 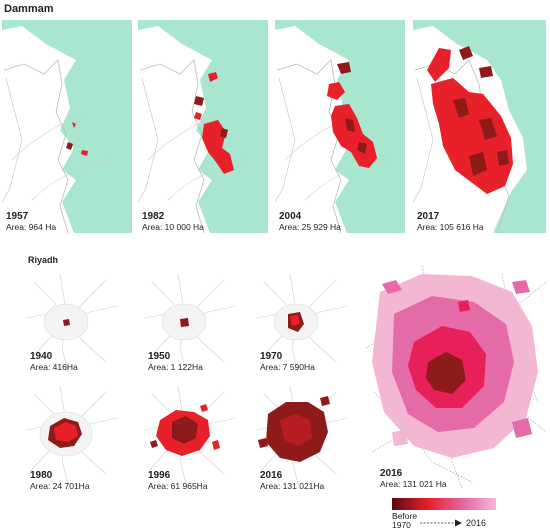 What do you see at coordinates (173, 227) in the screenshot?
I see `area-label: Area: 10 000 Ha` at bounding box center [173, 227].